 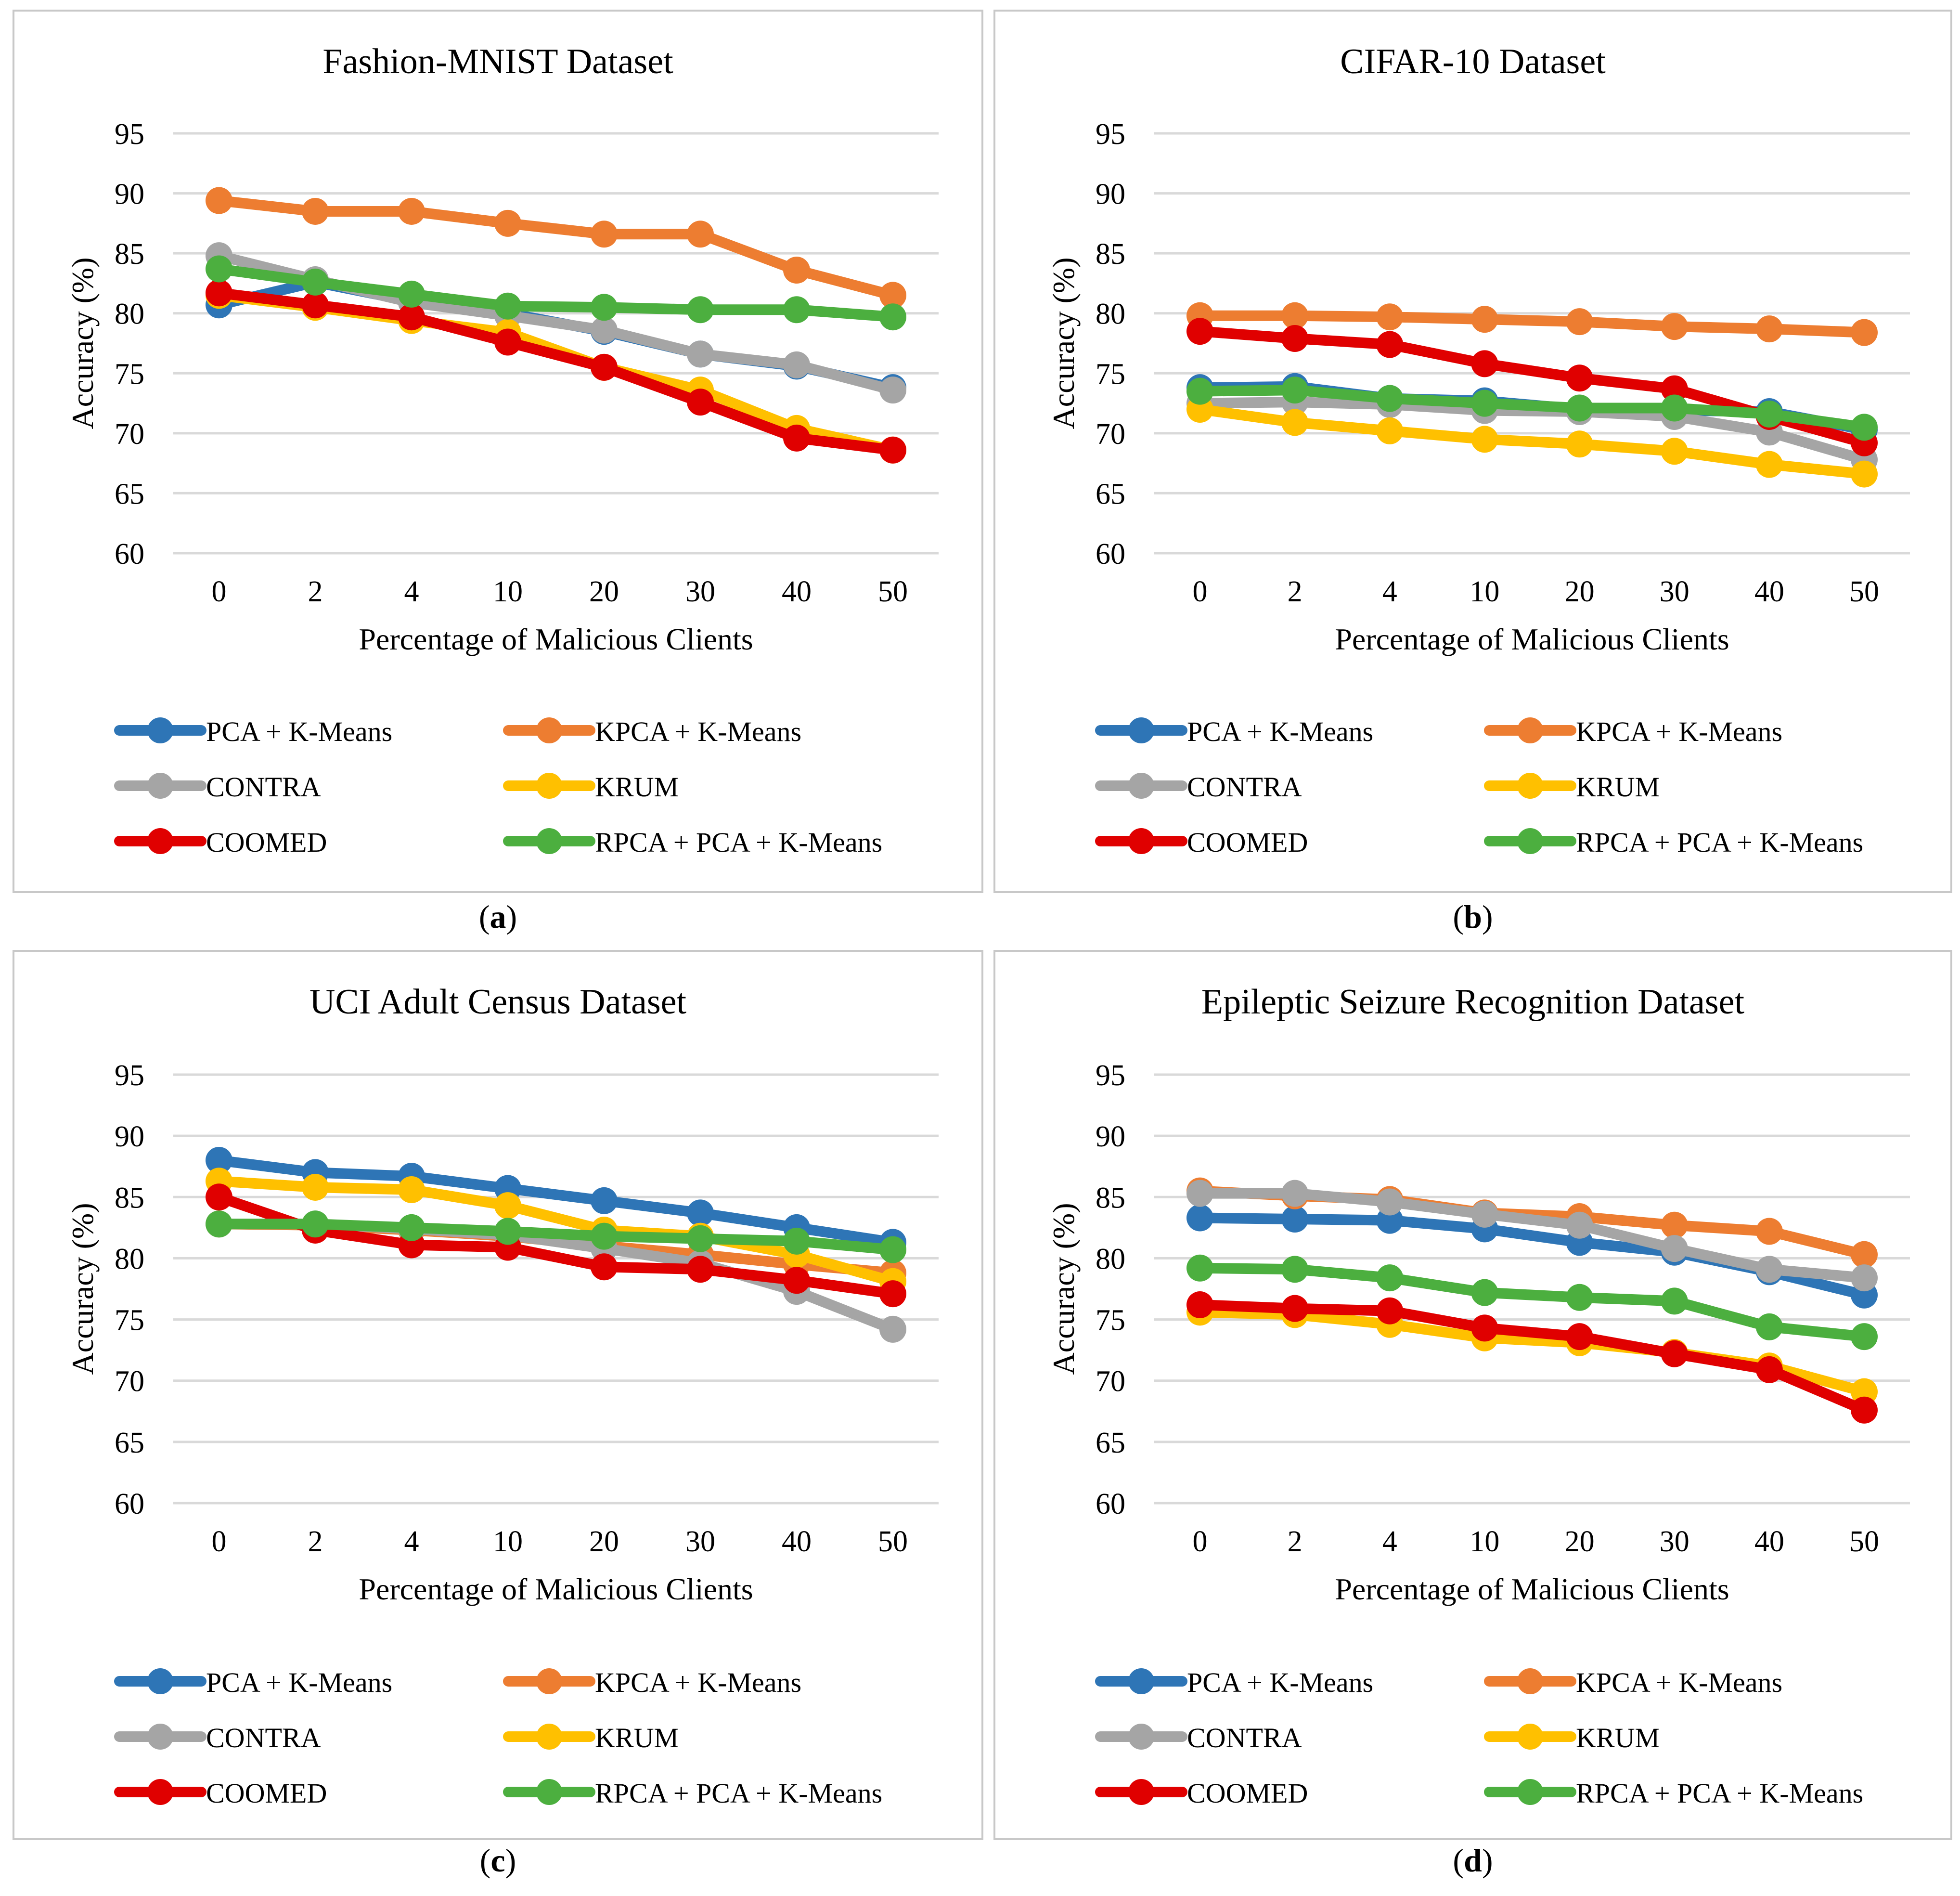 I want to click on series-line-contra, so click(x=1532, y=1236).